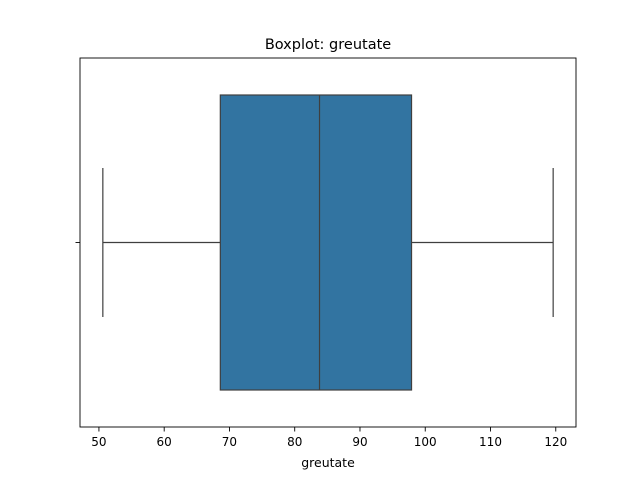 Image resolution: width=640 pixels, height=480 pixels. I want to click on x-tick-label: 120, so click(555, 442).